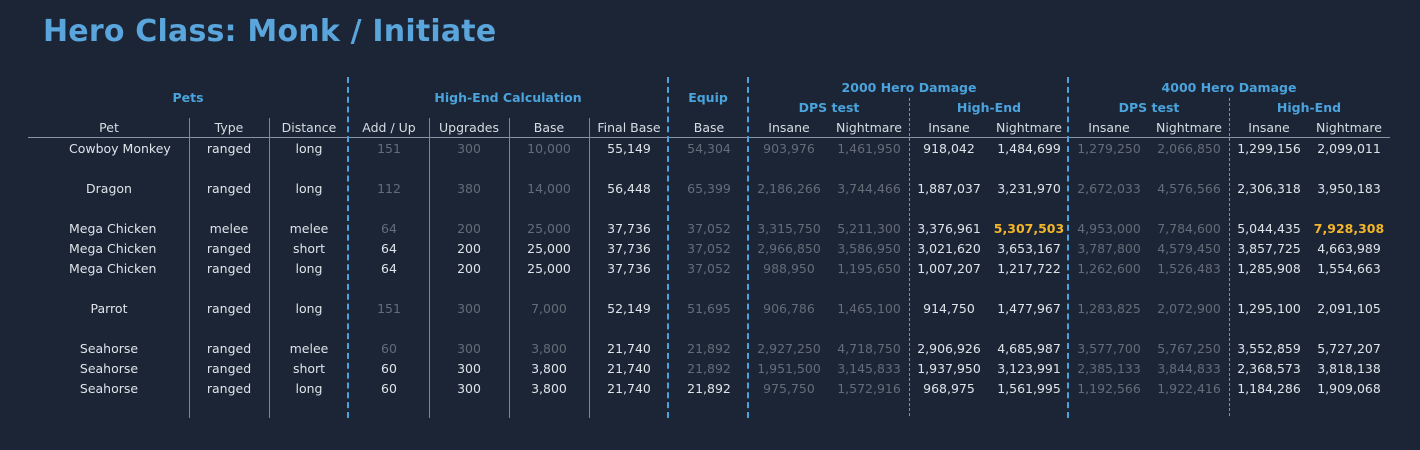  Describe the element at coordinates (469, 268) in the screenshot. I see `table-cell: 200` at that location.